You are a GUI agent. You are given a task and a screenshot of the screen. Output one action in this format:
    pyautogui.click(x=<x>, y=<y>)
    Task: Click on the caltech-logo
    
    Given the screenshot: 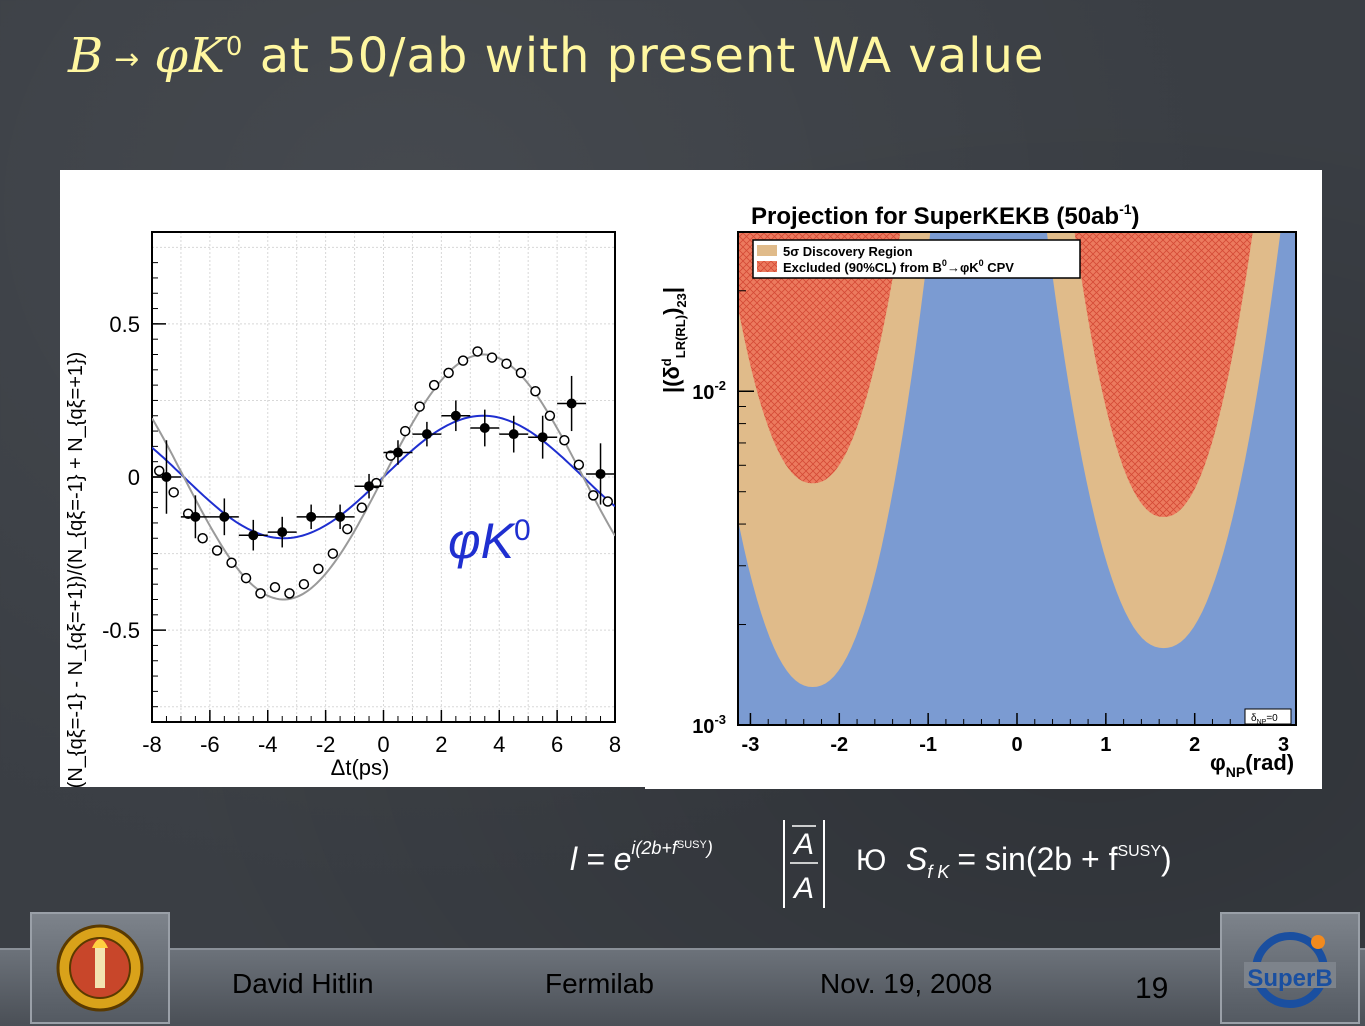 What is the action you would take?
    pyautogui.click(x=100, y=968)
    